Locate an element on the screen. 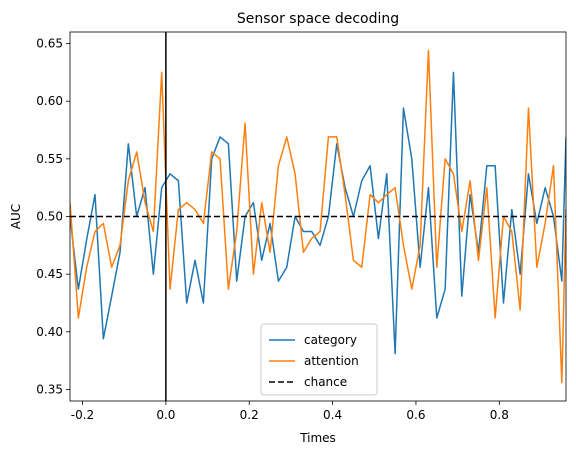 The height and width of the screenshot is (455, 576). x-tick-label: 0.2 is located at coordinates (249, 415).